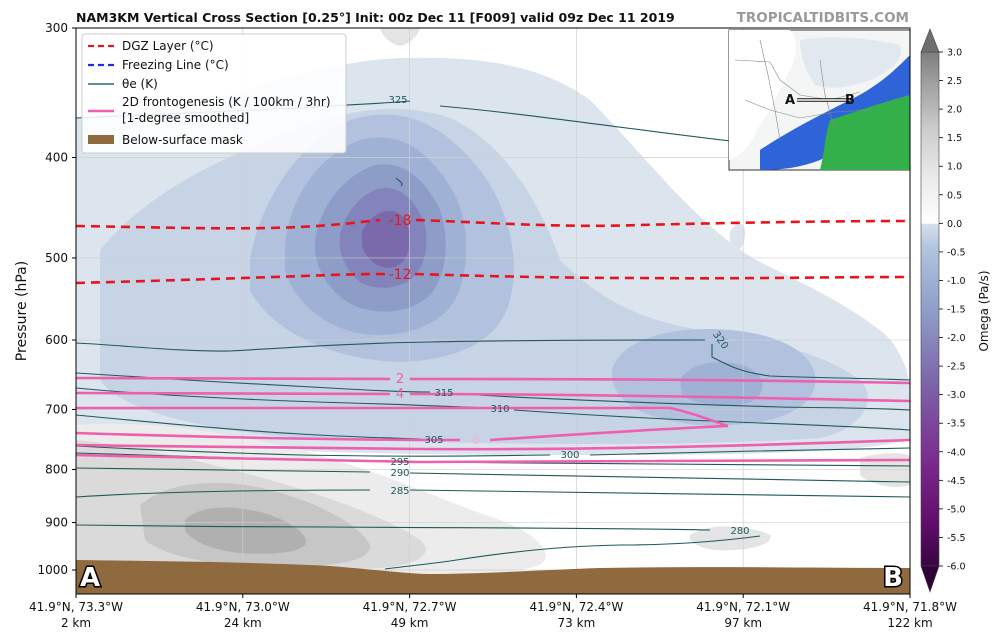 The height and width of the screenshot is (637, 1000). What do you see at coordinates (493, 577) in the screenshot?
I see `below-surface-mask` at bounding box center [493, 577].